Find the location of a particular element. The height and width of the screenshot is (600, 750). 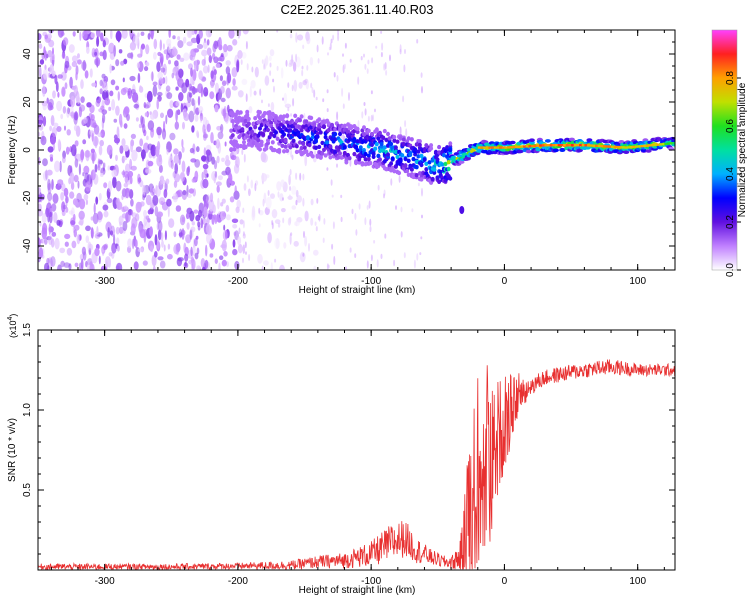

figure-title: C2E2.2025.361.11.40.R03 is located at coordinates (357, 9).